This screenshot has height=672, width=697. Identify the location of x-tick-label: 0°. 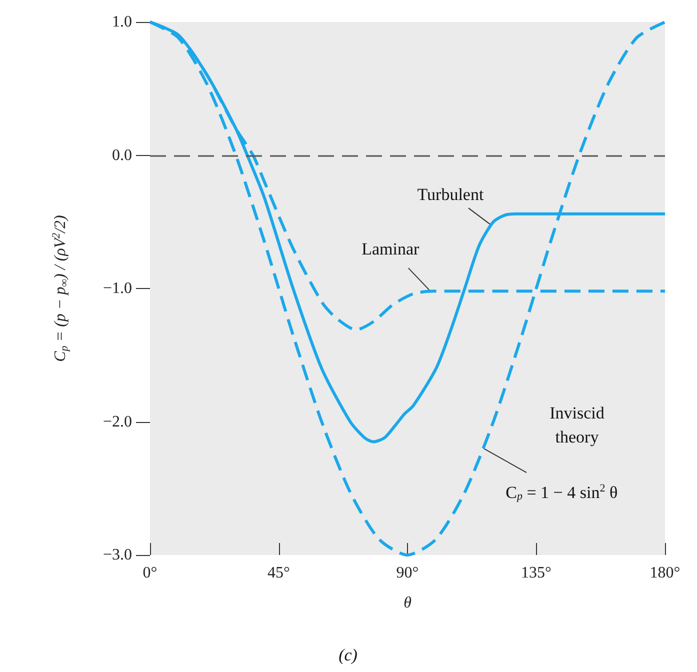
(150, 573).